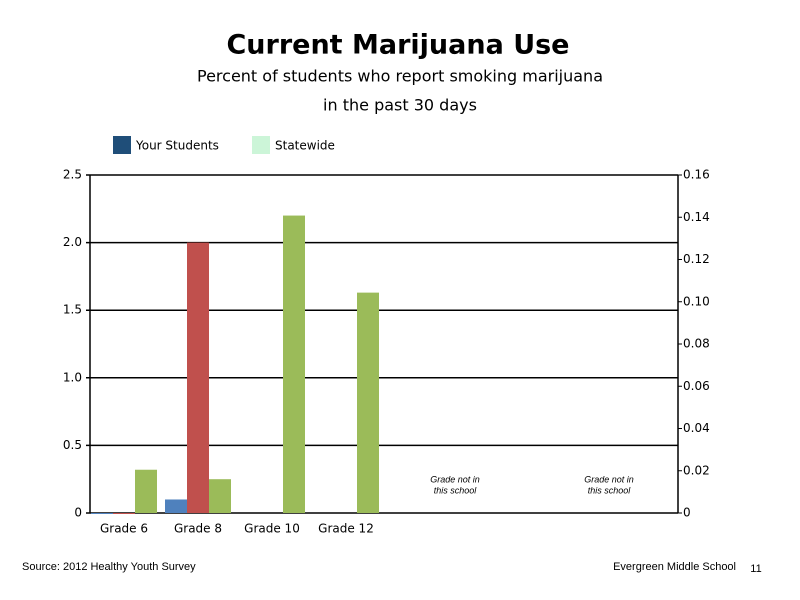 This screenshot has height=600, width=800. What do you see at coordinates (305, 146) in the screenshot?
I see `legend-label: Statewide` at bounding box center [305, 146].